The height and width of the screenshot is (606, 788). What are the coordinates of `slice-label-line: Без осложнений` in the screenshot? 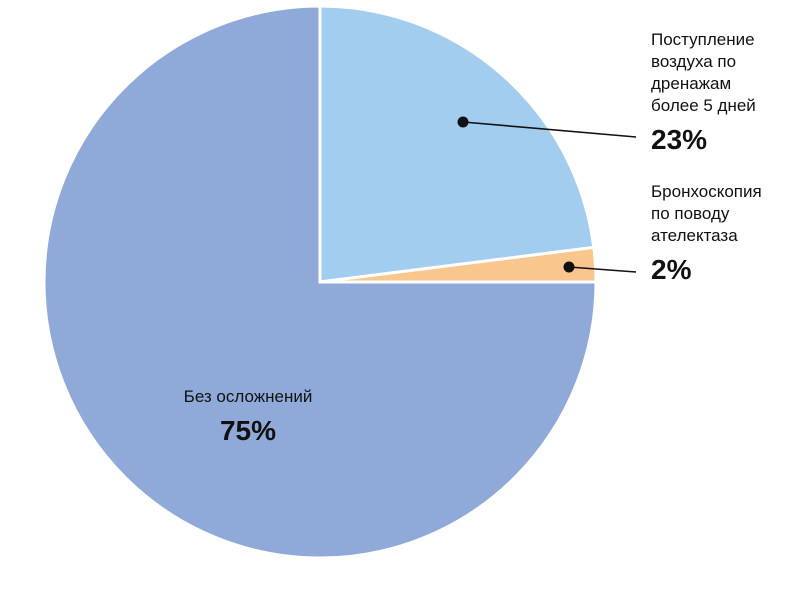 It's located at (248, 396).